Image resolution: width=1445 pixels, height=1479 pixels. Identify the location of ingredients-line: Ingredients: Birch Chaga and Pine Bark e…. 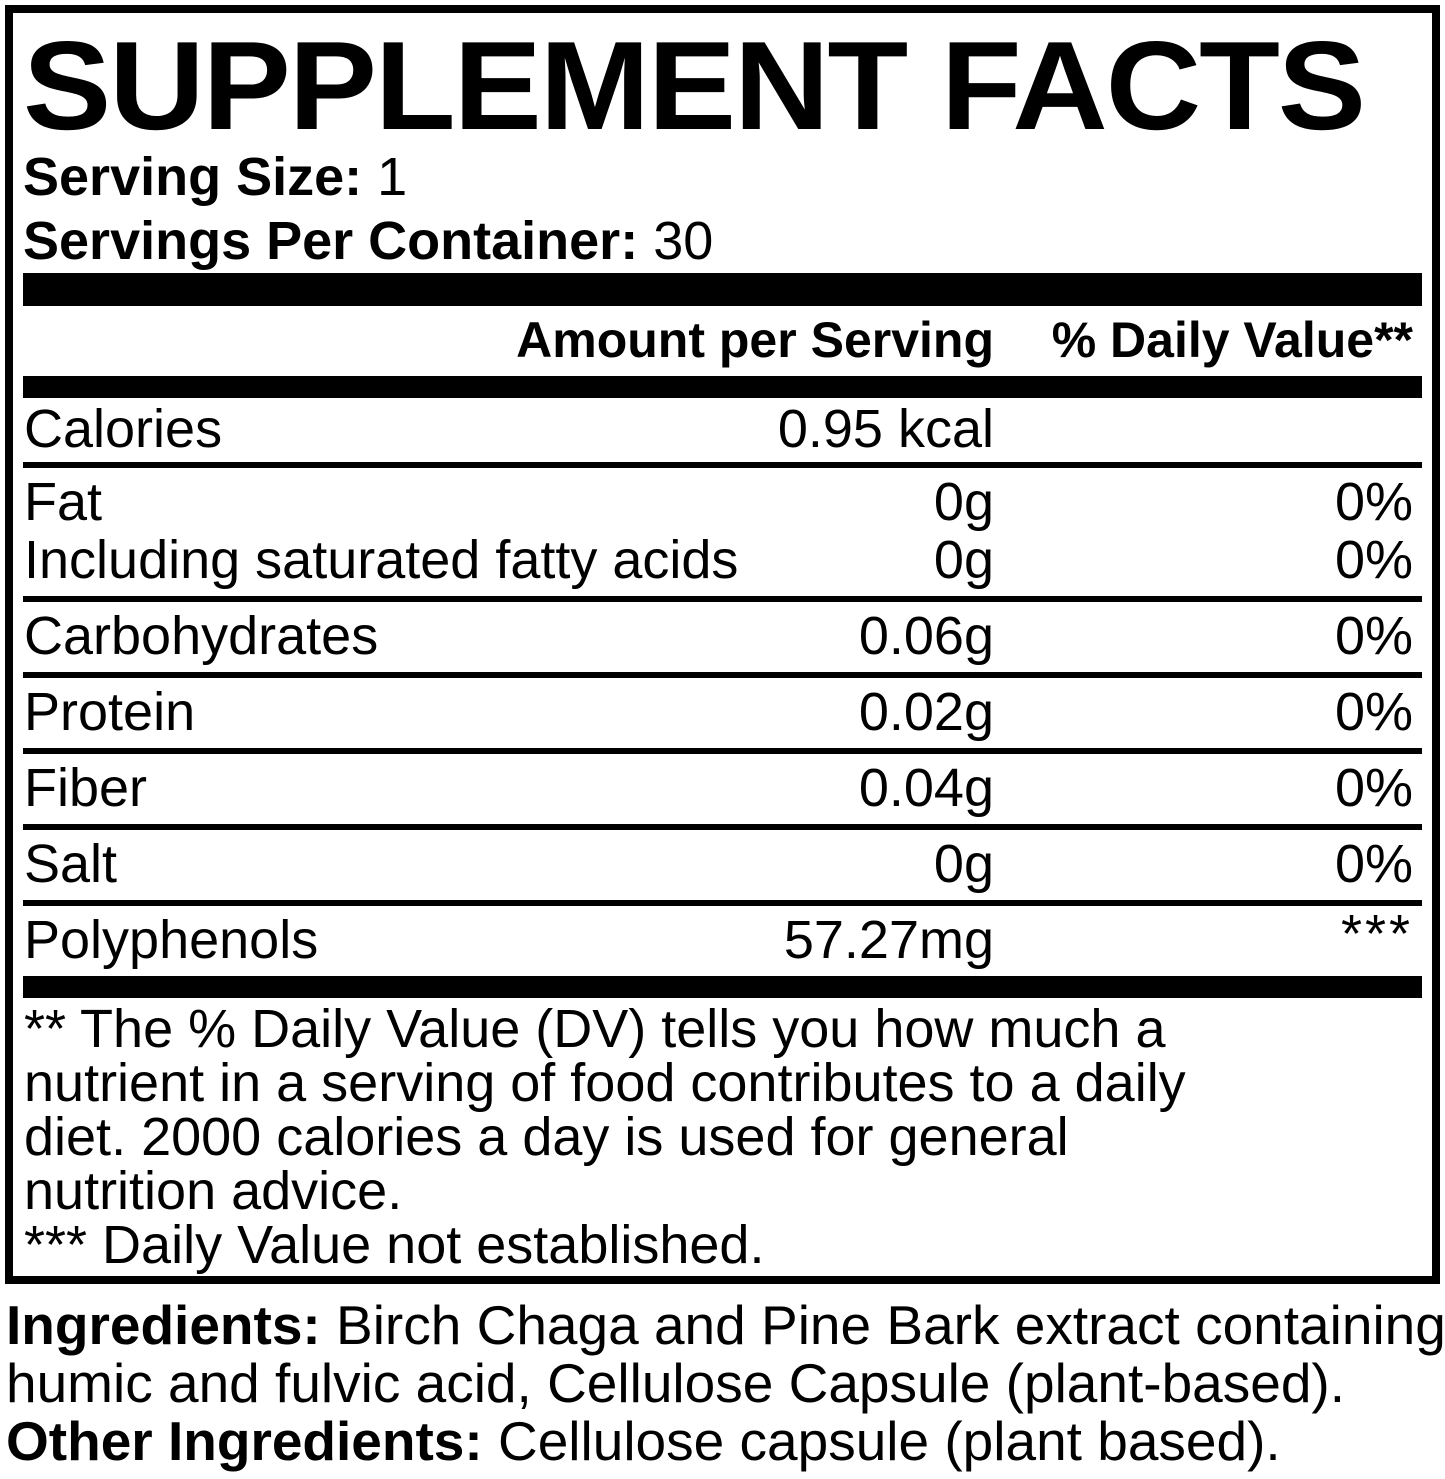
(725, 1325).